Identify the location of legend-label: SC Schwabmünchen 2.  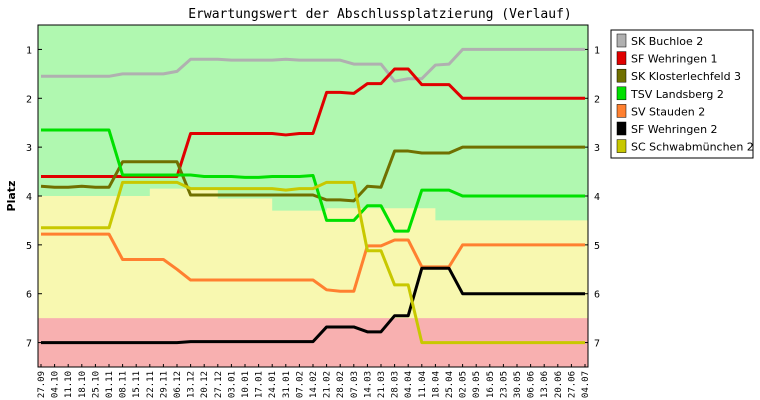
(692, 147).